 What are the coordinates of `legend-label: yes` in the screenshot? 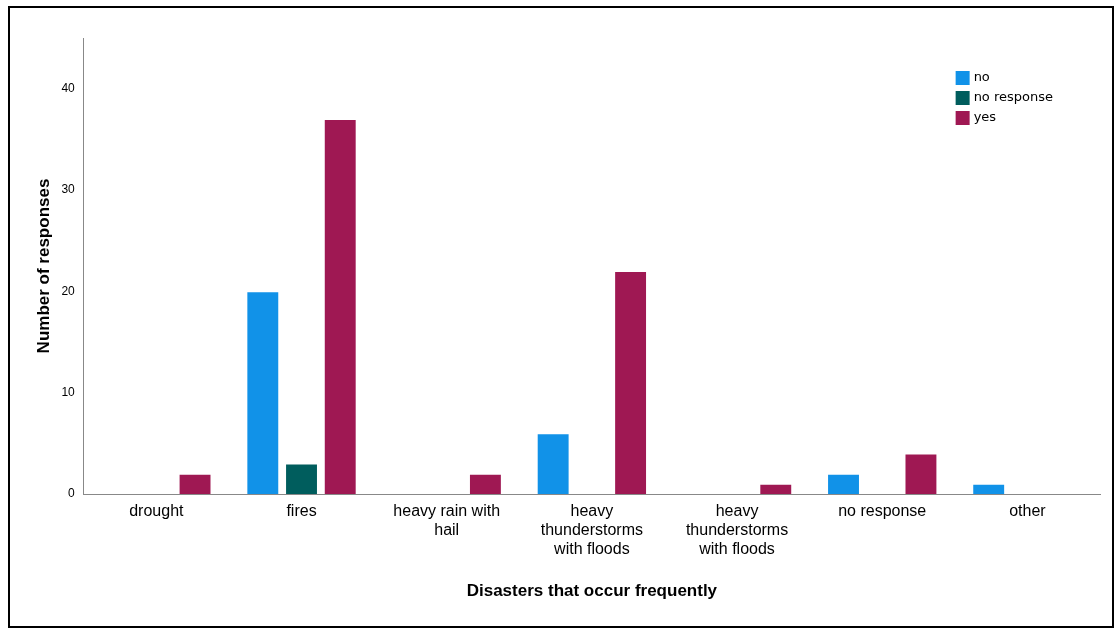 It's located at (985, 117).